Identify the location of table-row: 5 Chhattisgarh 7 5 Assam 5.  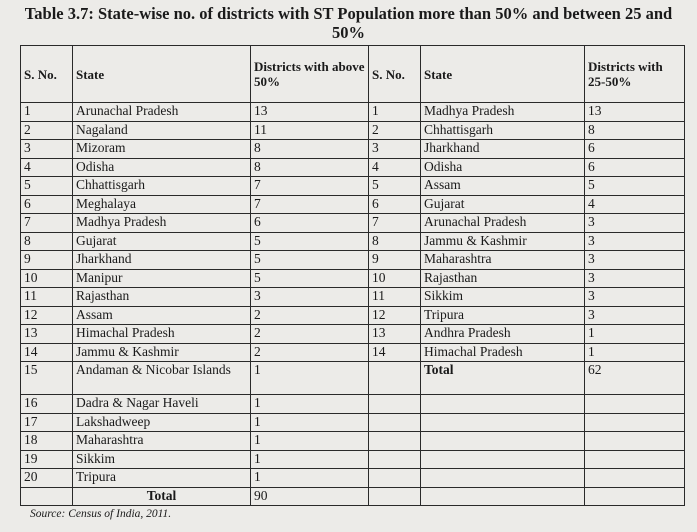
(352, 186).